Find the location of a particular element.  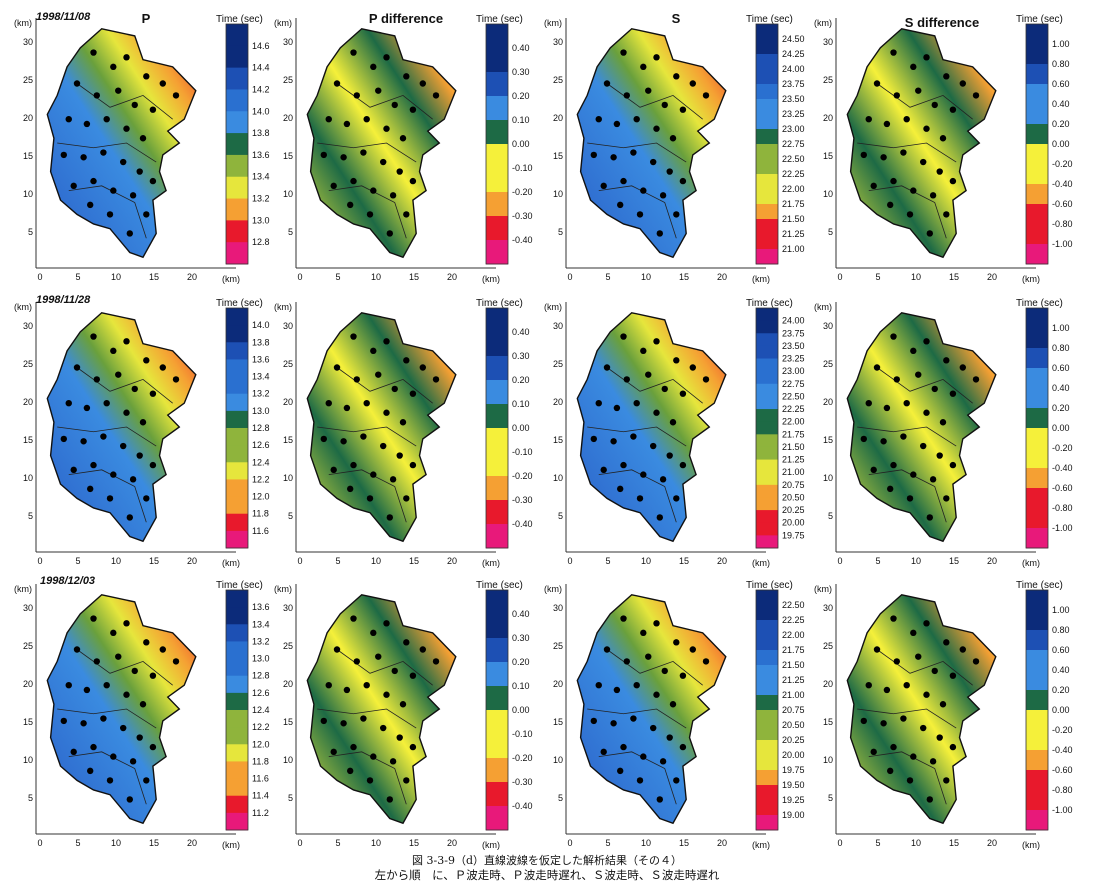

colorbar-tick-label: 22.00 is located at coordinates (793, 189).